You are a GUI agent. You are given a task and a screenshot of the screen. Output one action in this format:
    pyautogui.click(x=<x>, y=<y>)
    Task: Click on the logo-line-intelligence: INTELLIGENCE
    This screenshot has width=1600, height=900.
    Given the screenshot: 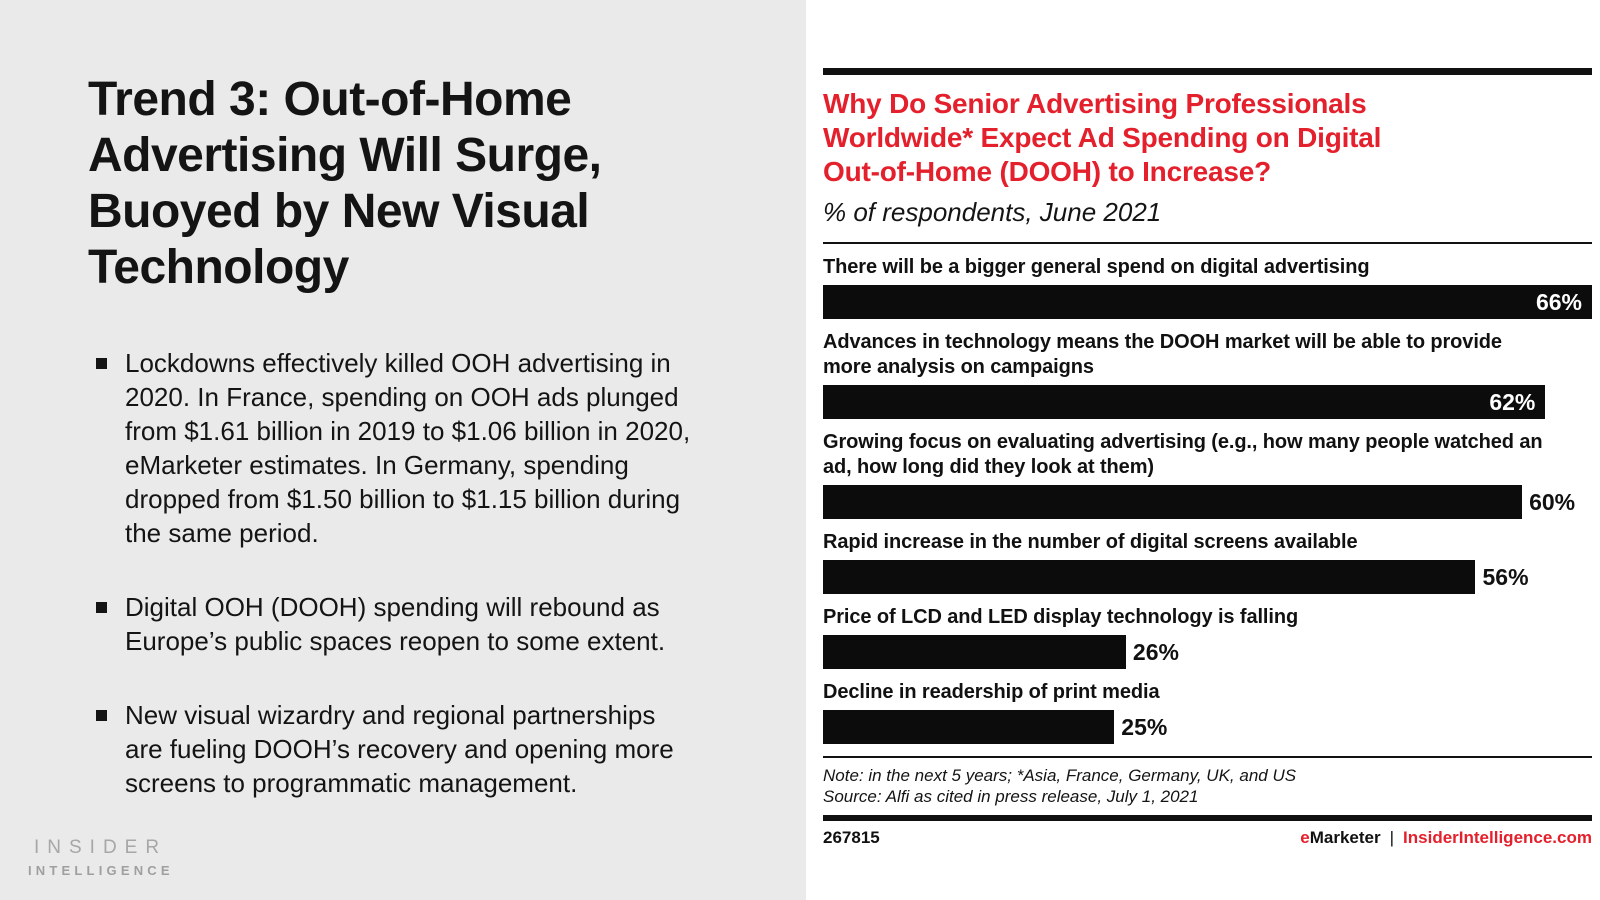 What is the action you would take?
    pyautogui.click(x=101, y=870)
    